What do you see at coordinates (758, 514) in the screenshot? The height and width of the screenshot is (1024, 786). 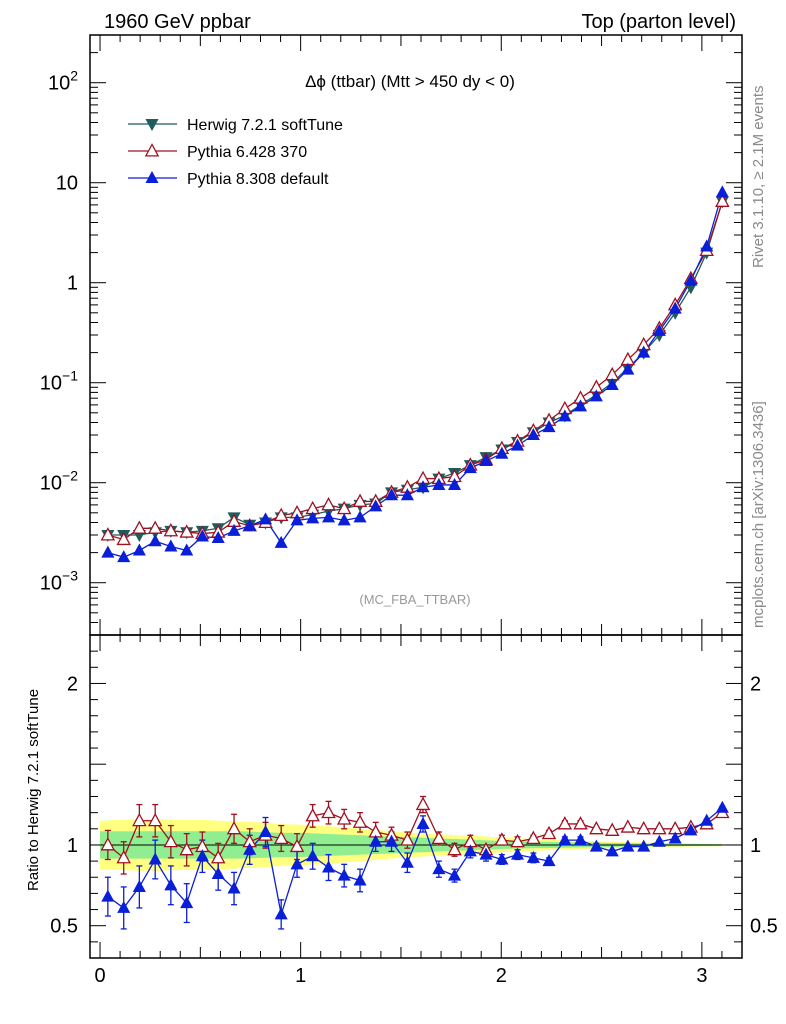 I see `mcplots-label: mcplots.cern.ch [arXiv:1306.3436]` at bounding box center [758, 514].